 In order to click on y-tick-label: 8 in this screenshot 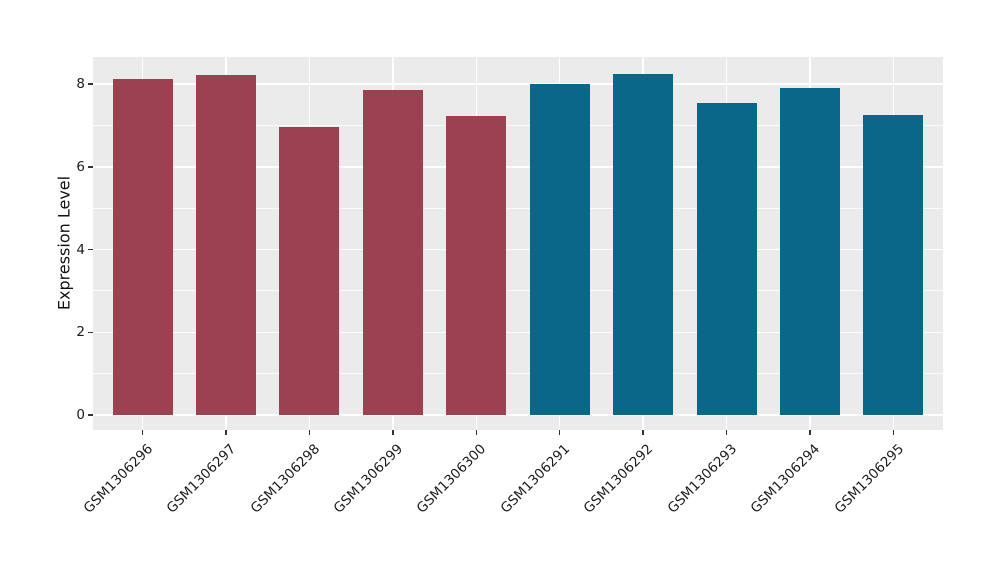, I will do `click(80, 84)`.